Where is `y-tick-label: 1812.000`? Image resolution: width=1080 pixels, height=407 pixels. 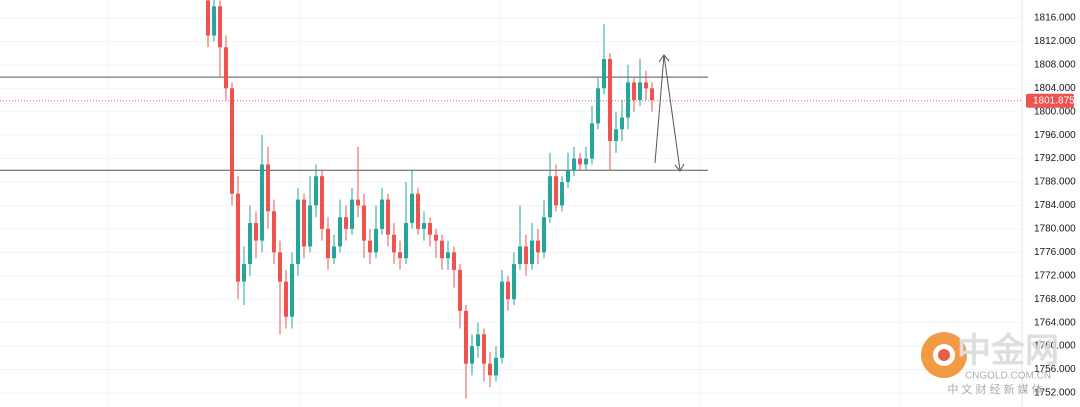 y-tick-label: 1812.000 is located at coordinates (1055, 41).